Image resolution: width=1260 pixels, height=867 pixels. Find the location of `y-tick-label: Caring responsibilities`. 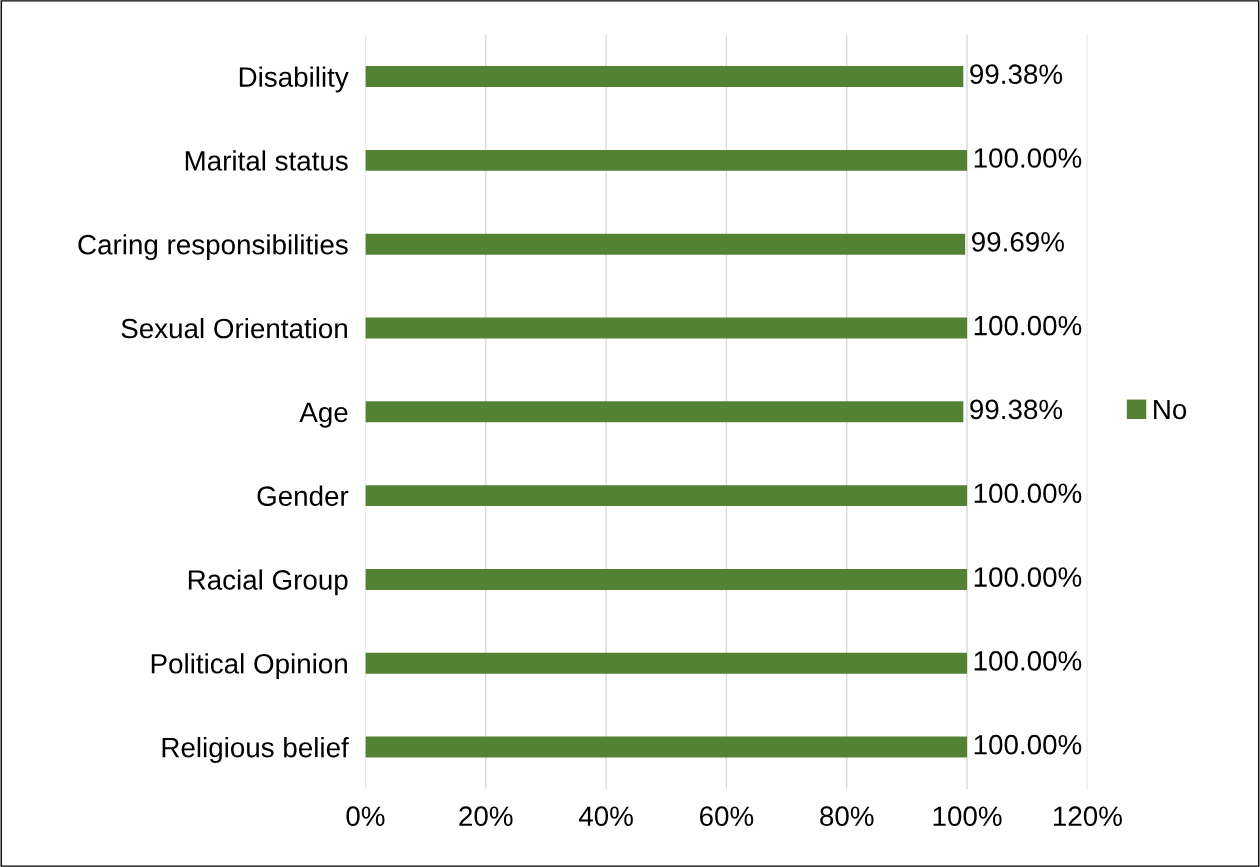

y-tick-label: Caring responsibilities is located at coordinates (213, 247).